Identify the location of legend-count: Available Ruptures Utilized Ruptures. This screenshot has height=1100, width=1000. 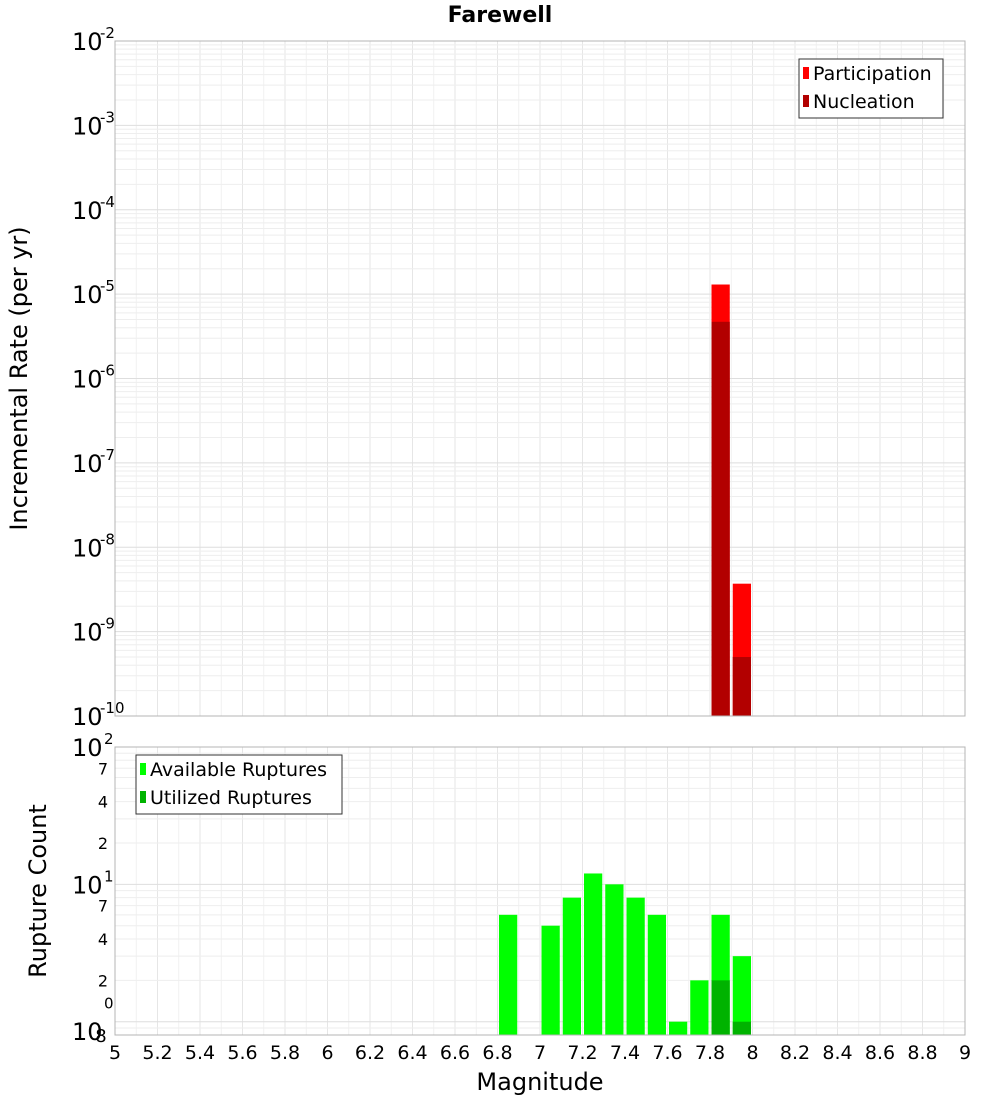
(239, 784).